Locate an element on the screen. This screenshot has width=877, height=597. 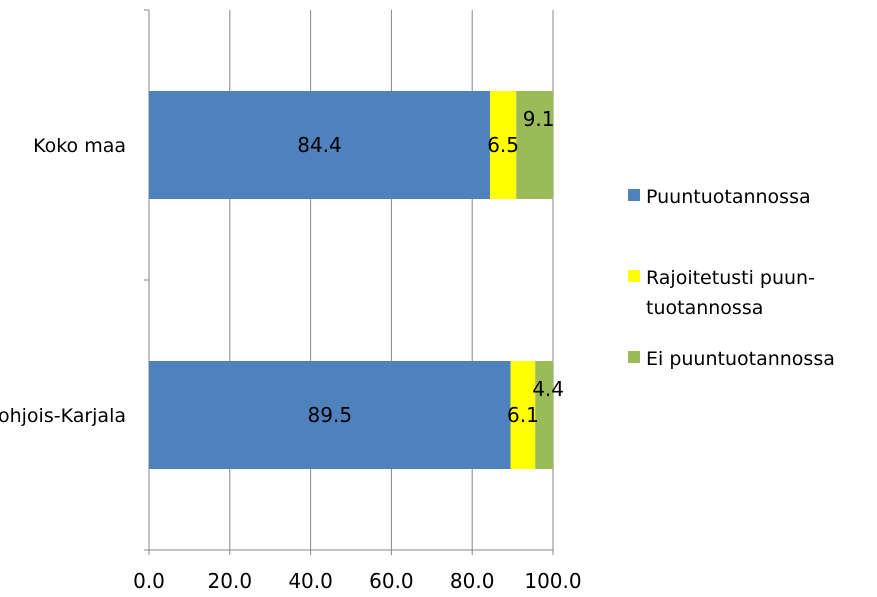
x-tick-label: 20.0 is located at coordinates (230, 581).